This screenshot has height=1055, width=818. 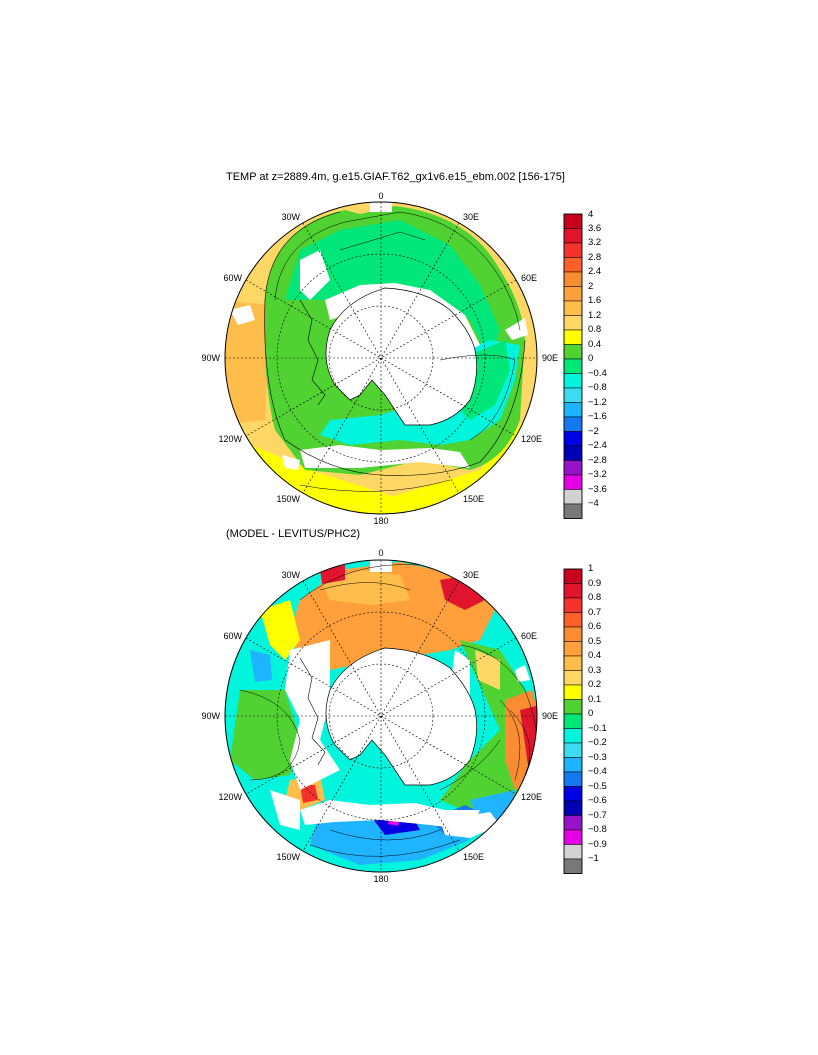 What do you see at coordinates (597, 786) in the screenshot?
I see `cb1-label: −0.5` at bounding box center [597, 786].